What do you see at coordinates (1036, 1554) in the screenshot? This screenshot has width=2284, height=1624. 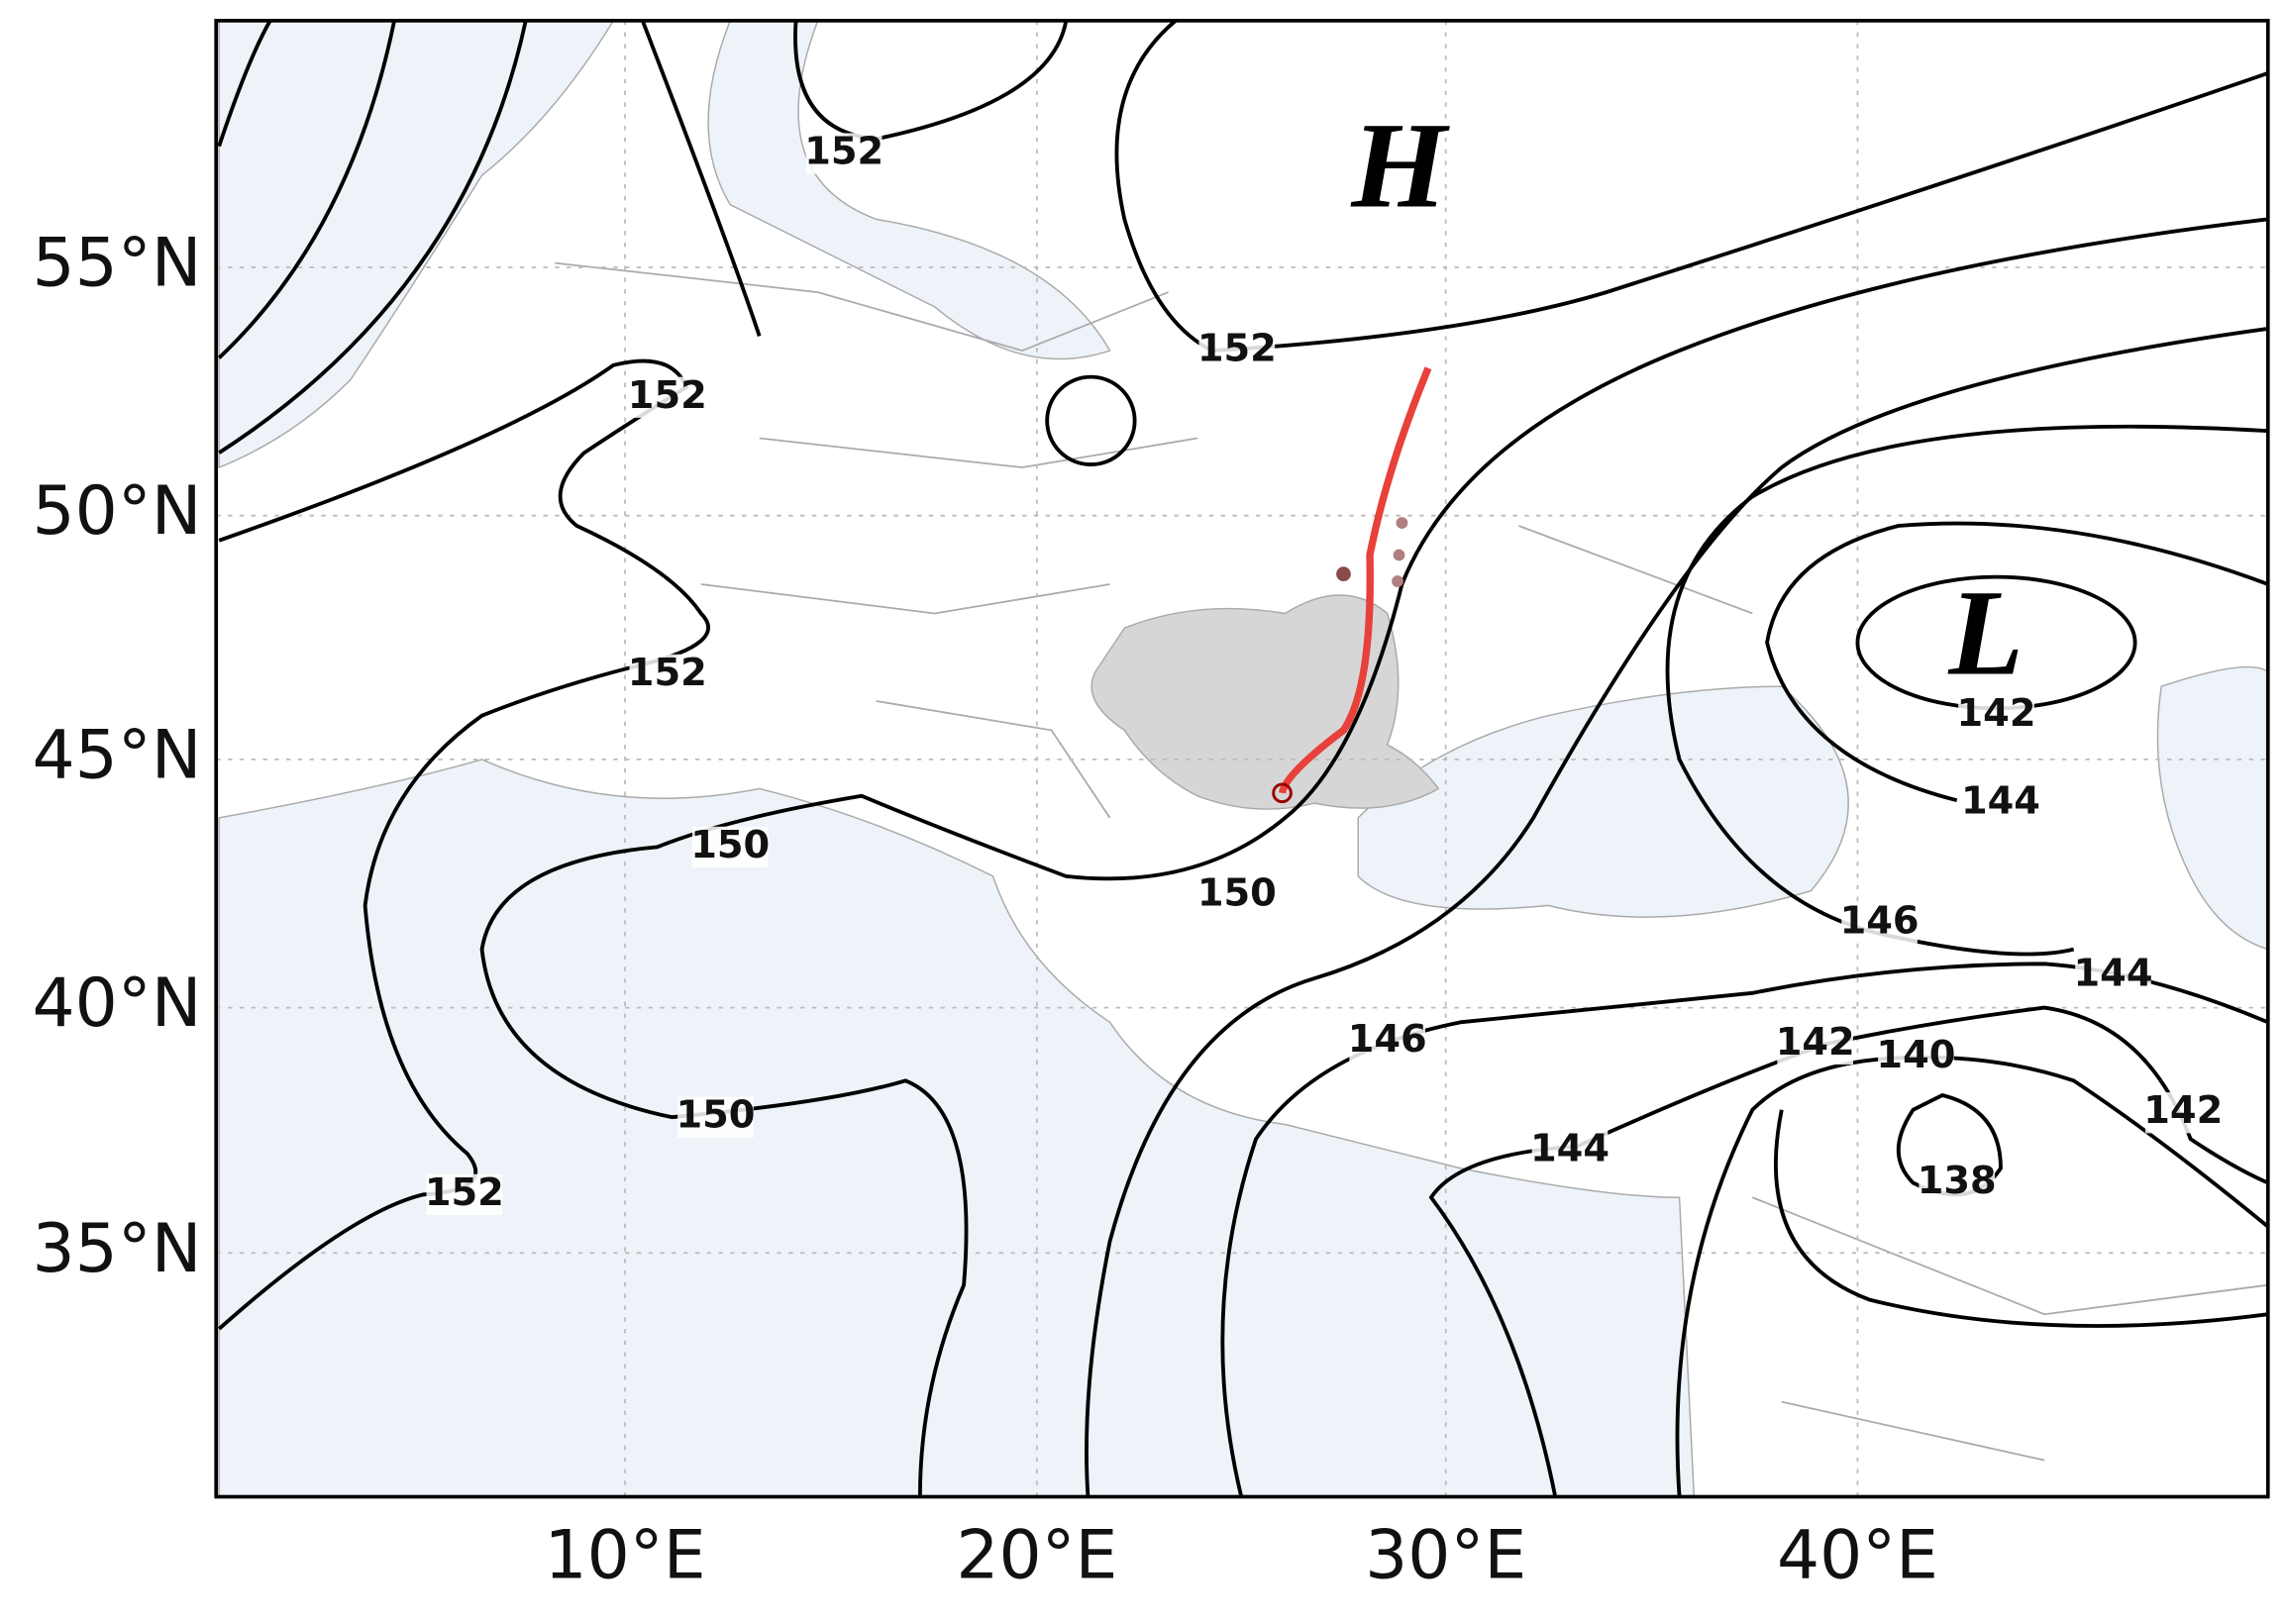 I see `lon-label: 20°E` at bounding box center [1036, 1554].